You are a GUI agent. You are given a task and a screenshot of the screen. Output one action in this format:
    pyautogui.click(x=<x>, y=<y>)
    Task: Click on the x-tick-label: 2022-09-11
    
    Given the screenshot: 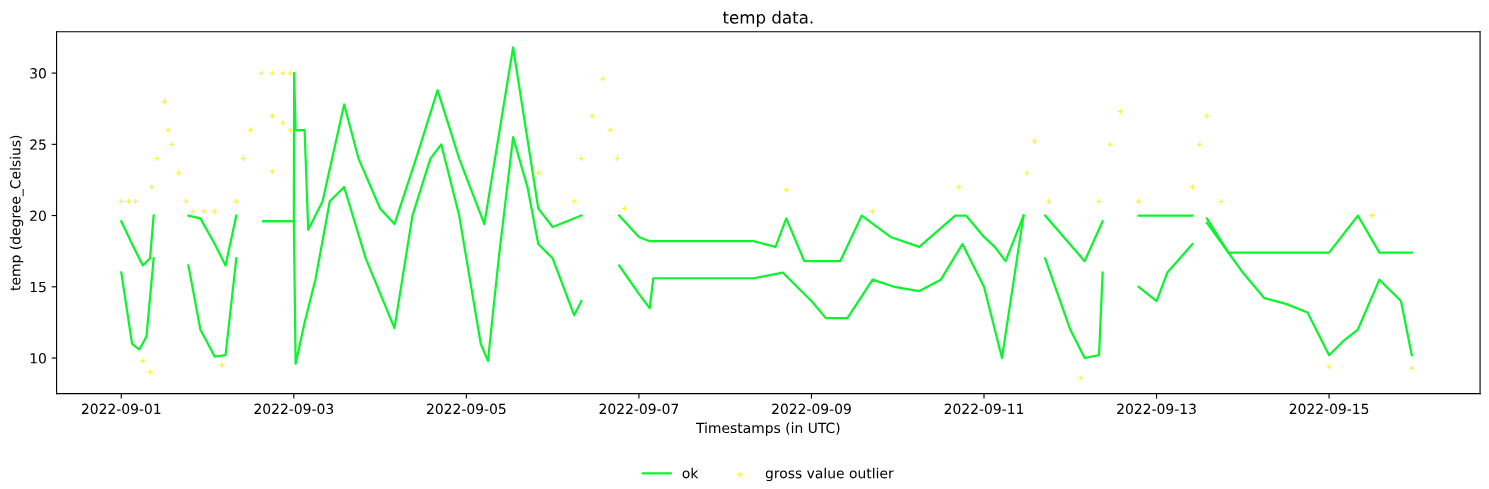 What is the action you would take?
    pyautogui.click(x=984, y=409)
    